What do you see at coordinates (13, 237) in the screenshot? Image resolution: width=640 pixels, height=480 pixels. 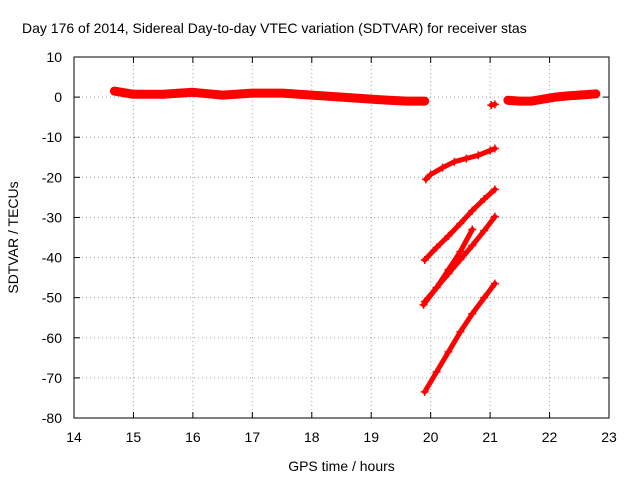 I see `y-axis-title: SDTVAR / TECUs` at bounding box center [13, 237].